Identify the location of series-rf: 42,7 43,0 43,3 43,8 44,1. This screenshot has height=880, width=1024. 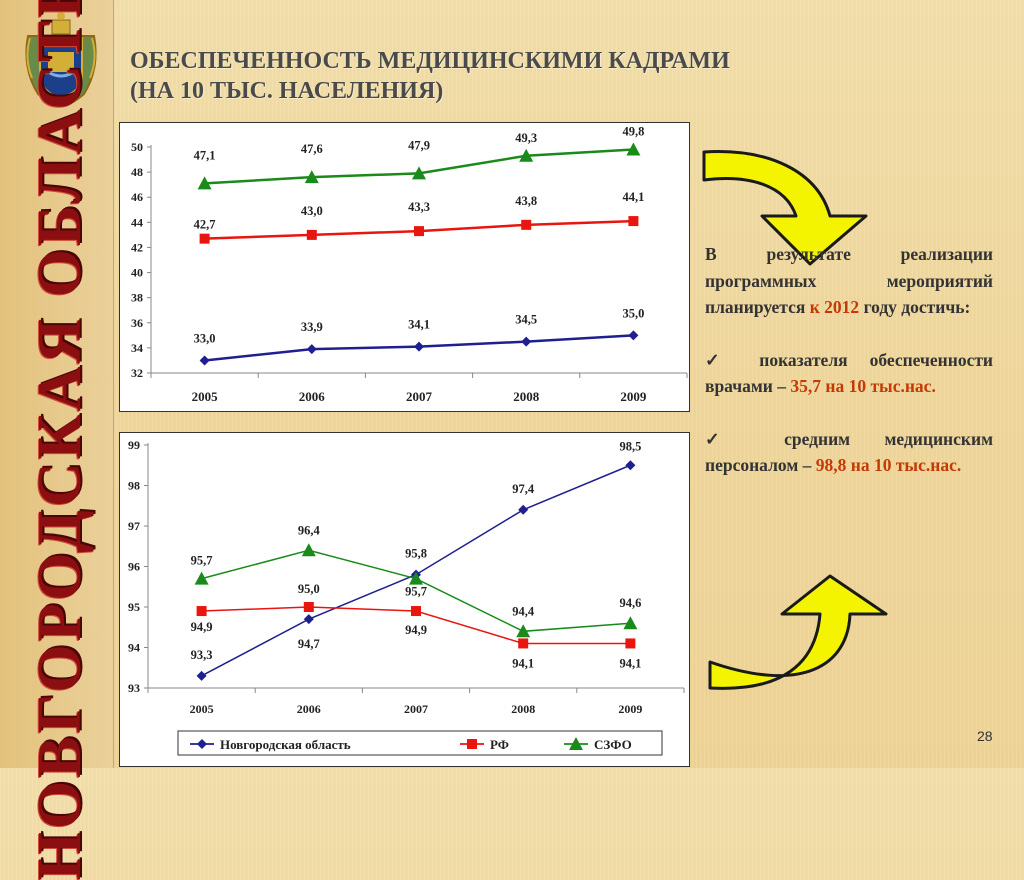
(419, 217).